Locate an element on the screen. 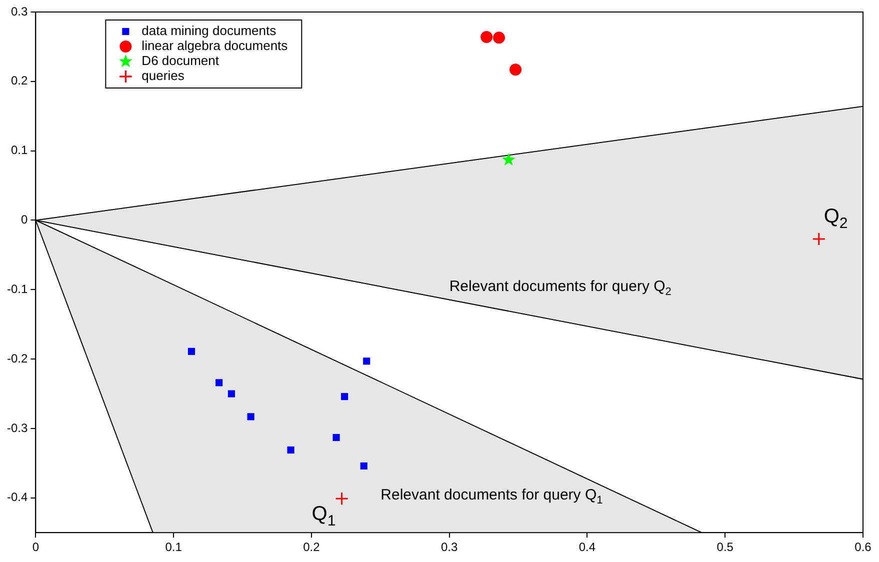 The height and width of the screenshot is (562, 879). y-tick-label: -0.4 is located at coordinates (17, 497).